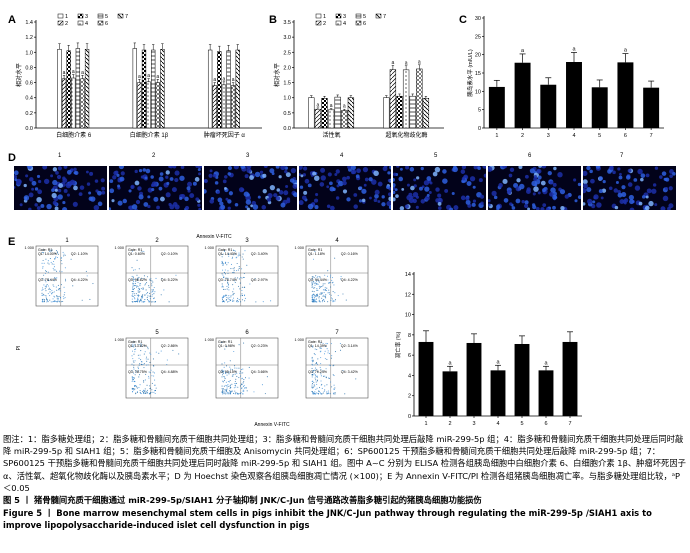 Image resolution: width=690 pixels, height=553 pixels. What do you see at coordinates (272, 425) in the screenshot?
I see `flow-x-axis-label-bottom: Annexin V-FITC` at bounding box center [272, 425].